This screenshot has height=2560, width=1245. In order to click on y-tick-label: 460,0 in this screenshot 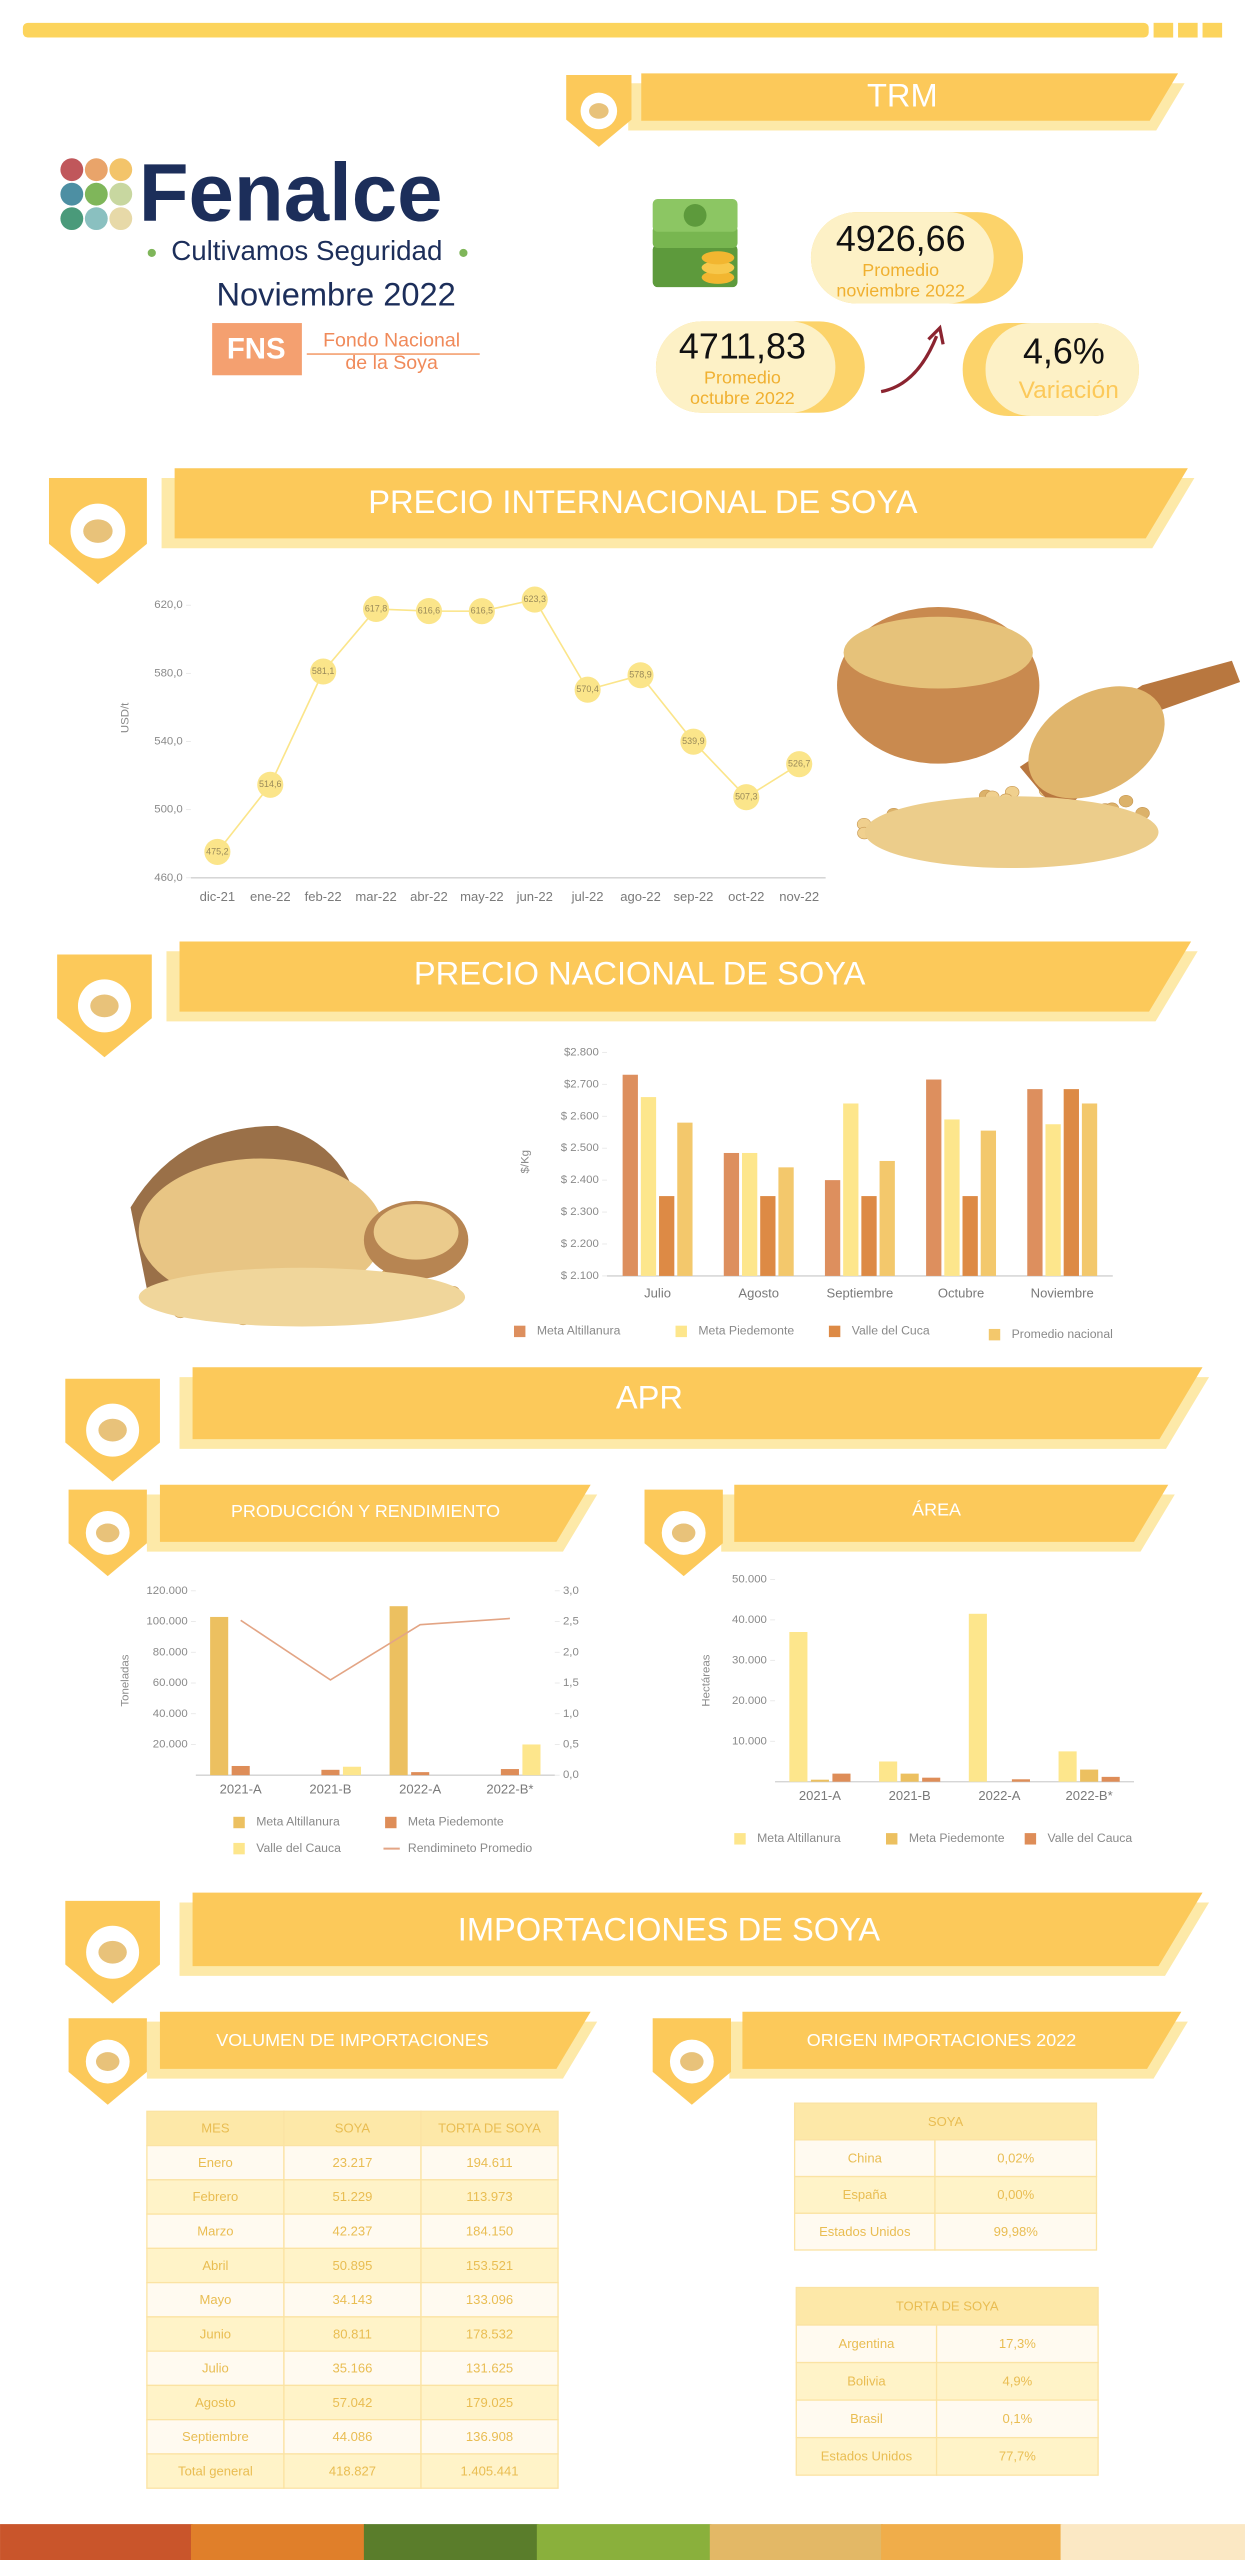, I will do `click(168, 878)`.